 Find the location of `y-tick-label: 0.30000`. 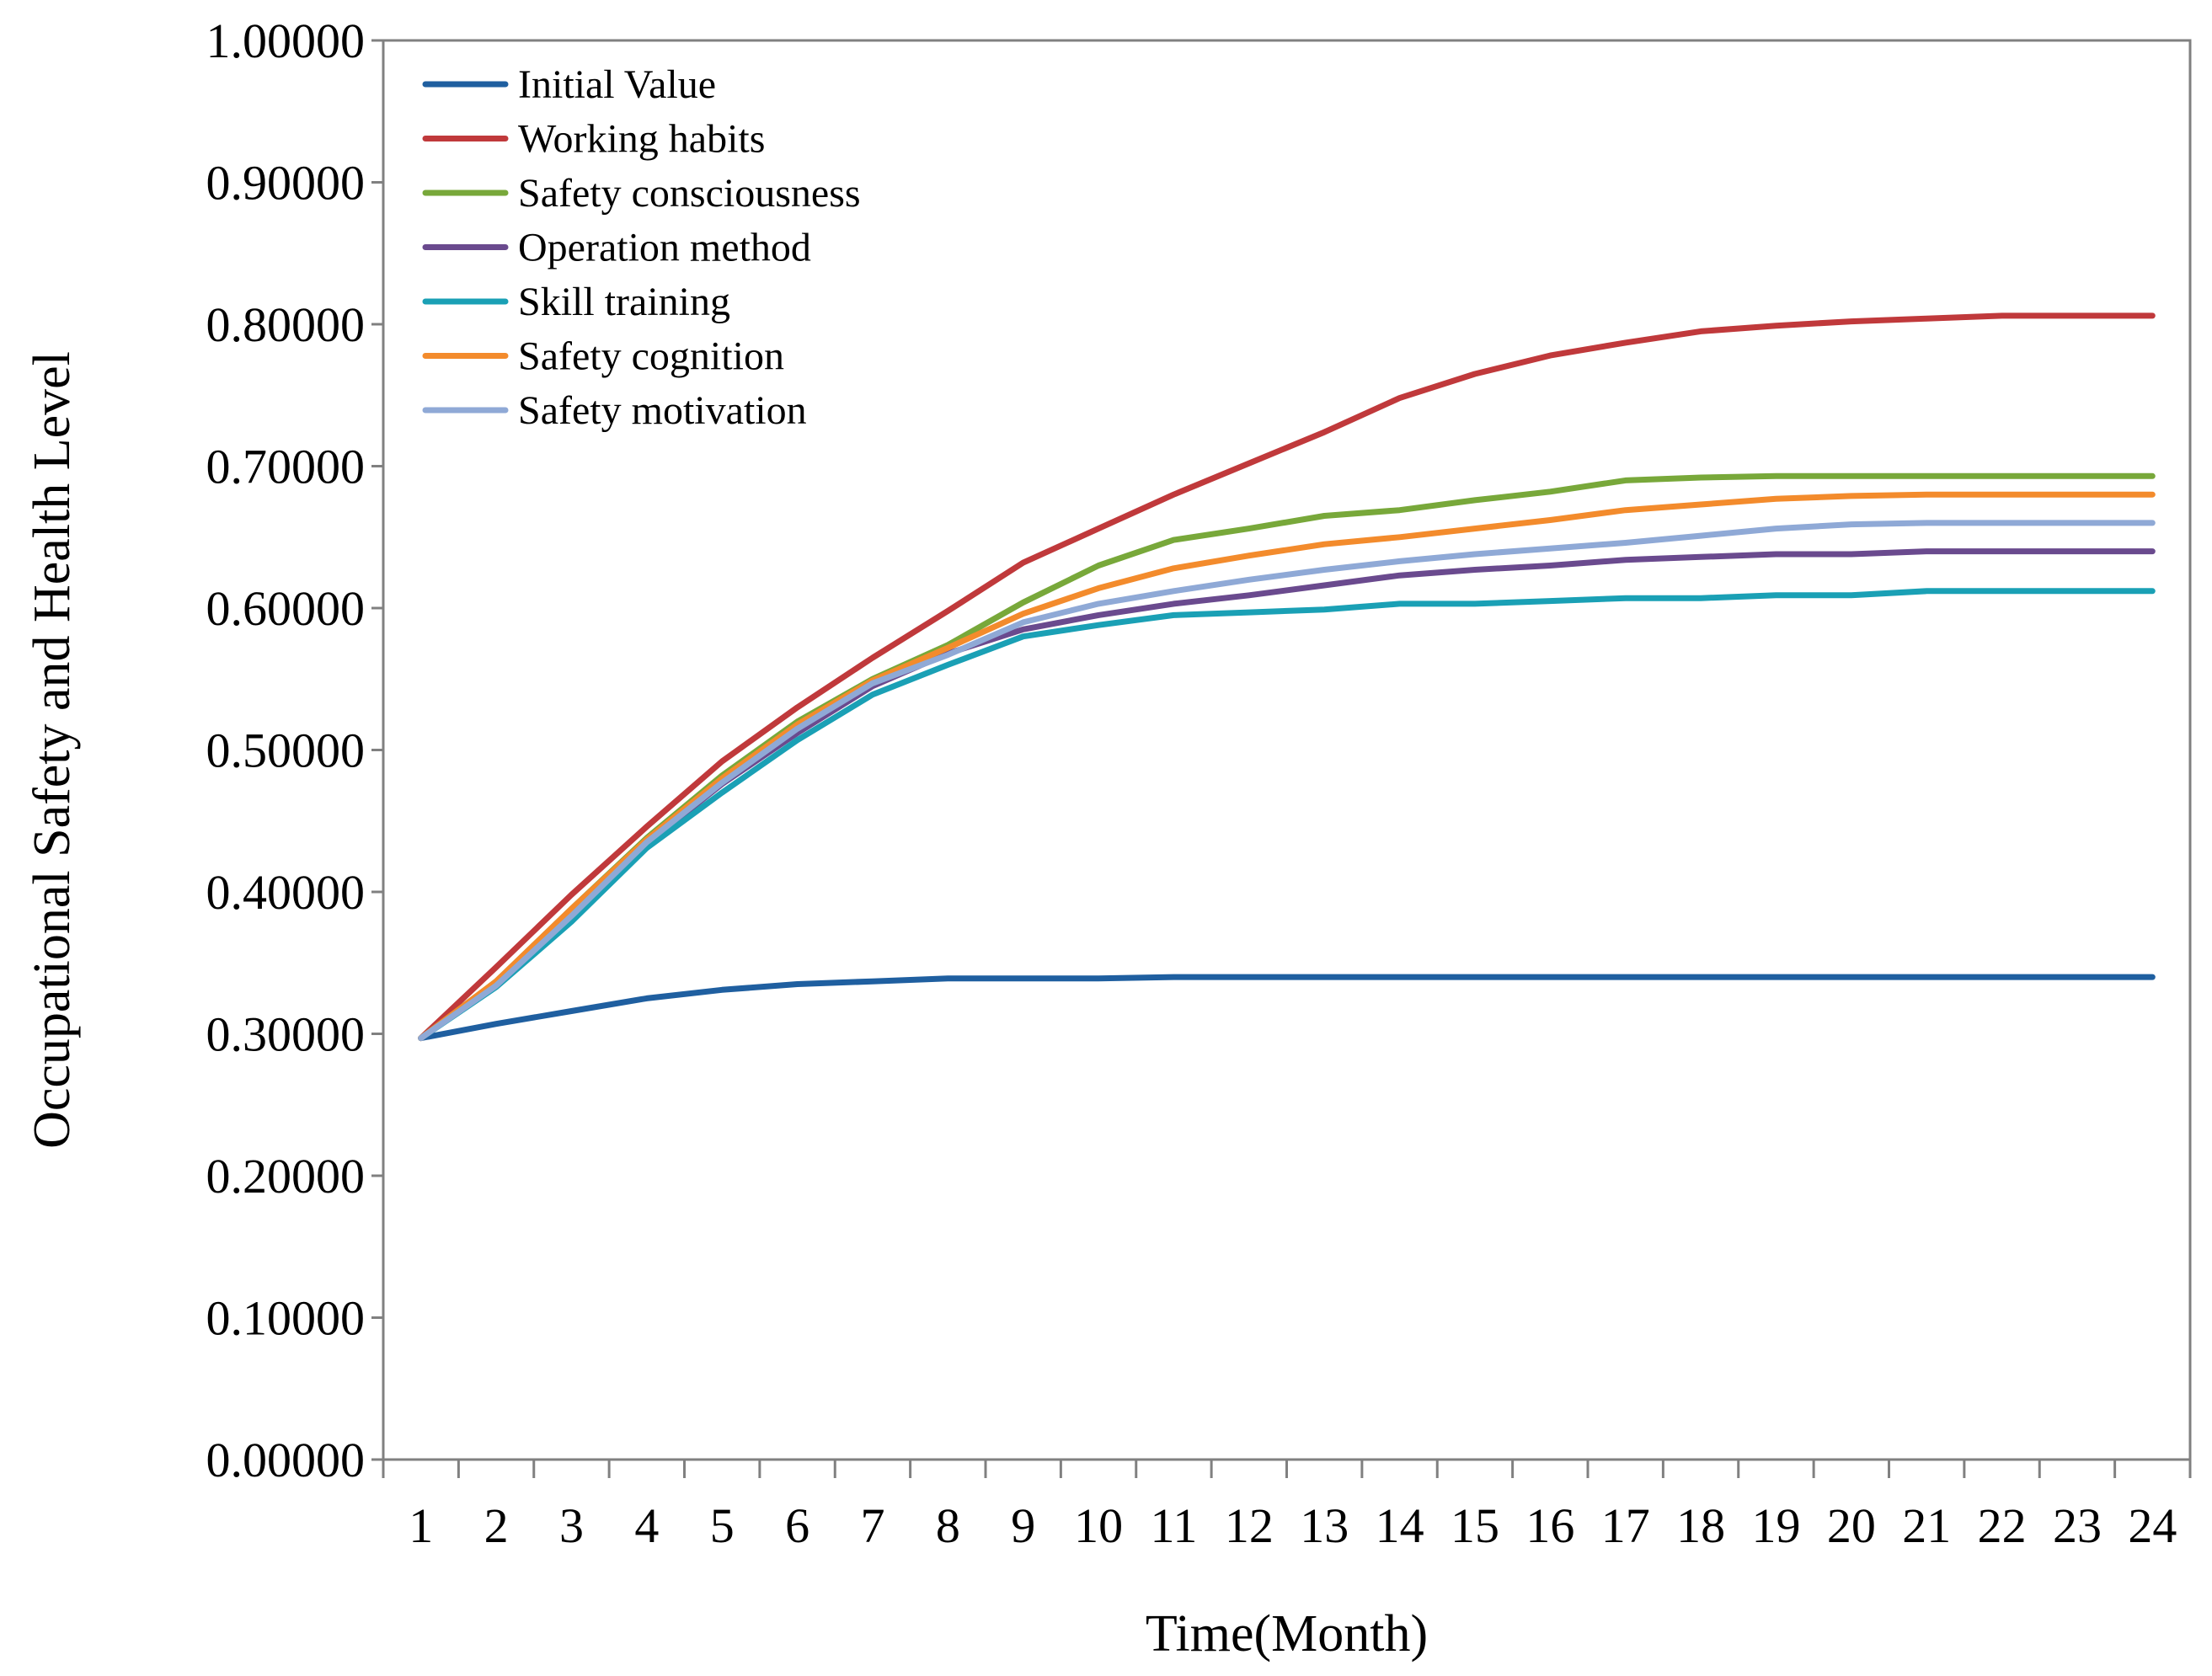

y-tick-label: 0.30000 is located at coordinates (286, 1035).